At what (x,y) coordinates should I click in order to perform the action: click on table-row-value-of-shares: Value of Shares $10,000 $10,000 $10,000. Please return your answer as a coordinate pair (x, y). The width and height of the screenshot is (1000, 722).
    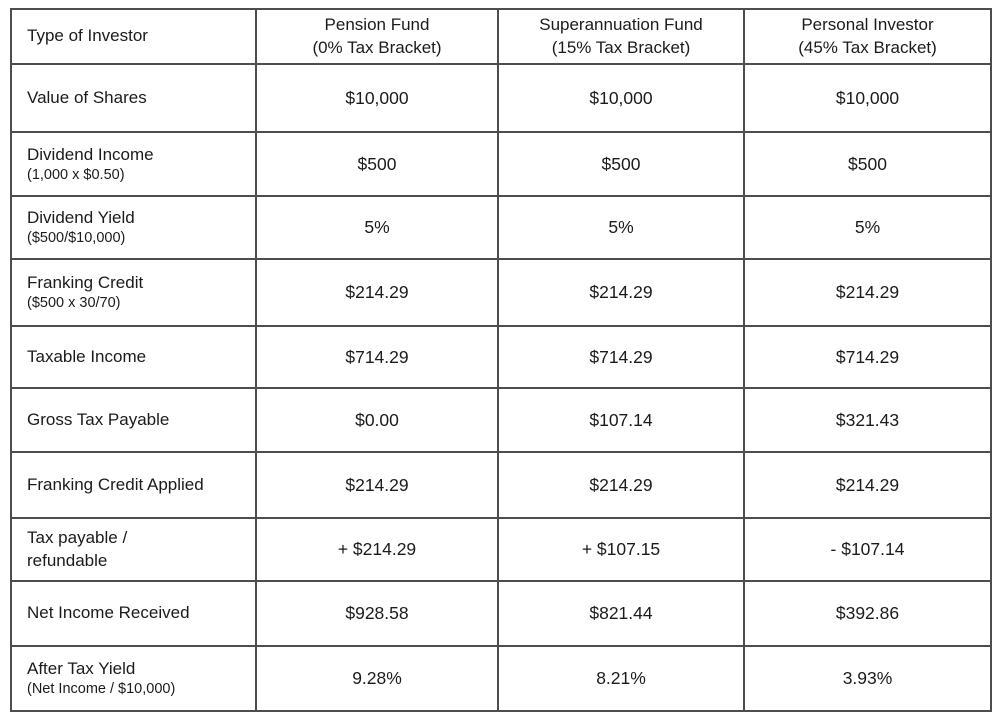
    Looking at the image, I should click on (501, 98).